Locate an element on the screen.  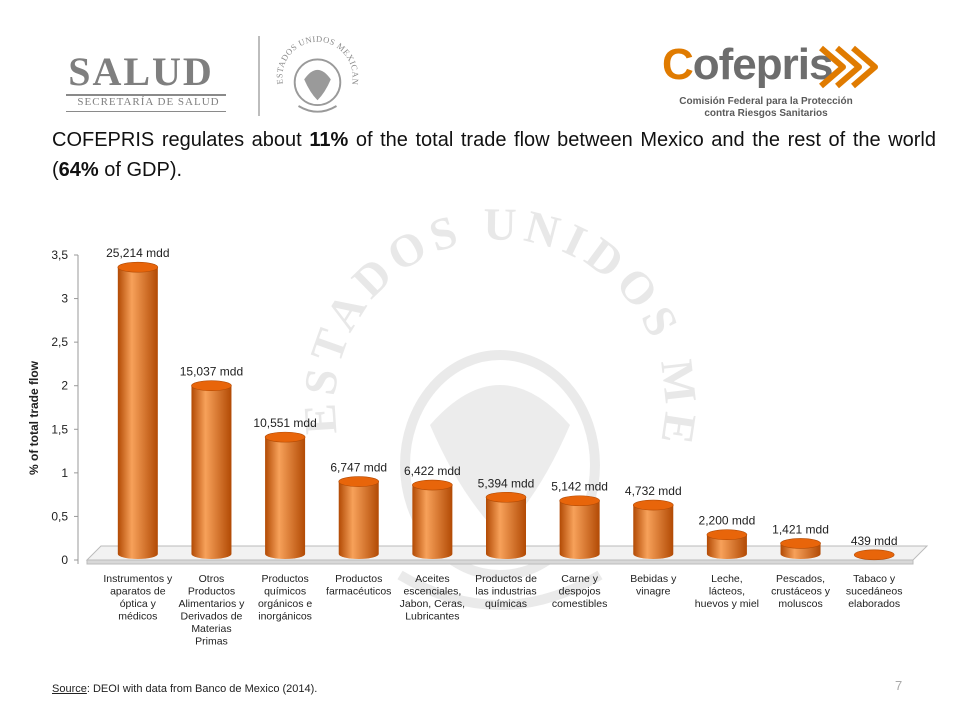
data-label: 5,394 mdd is located at coordinates (506, 483).